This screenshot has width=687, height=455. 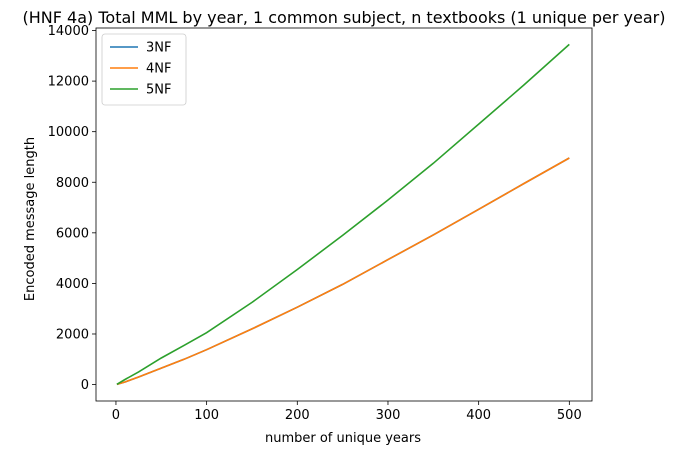 I want to click on x-axis-label: number of unique years, so click(x=343, y=438).